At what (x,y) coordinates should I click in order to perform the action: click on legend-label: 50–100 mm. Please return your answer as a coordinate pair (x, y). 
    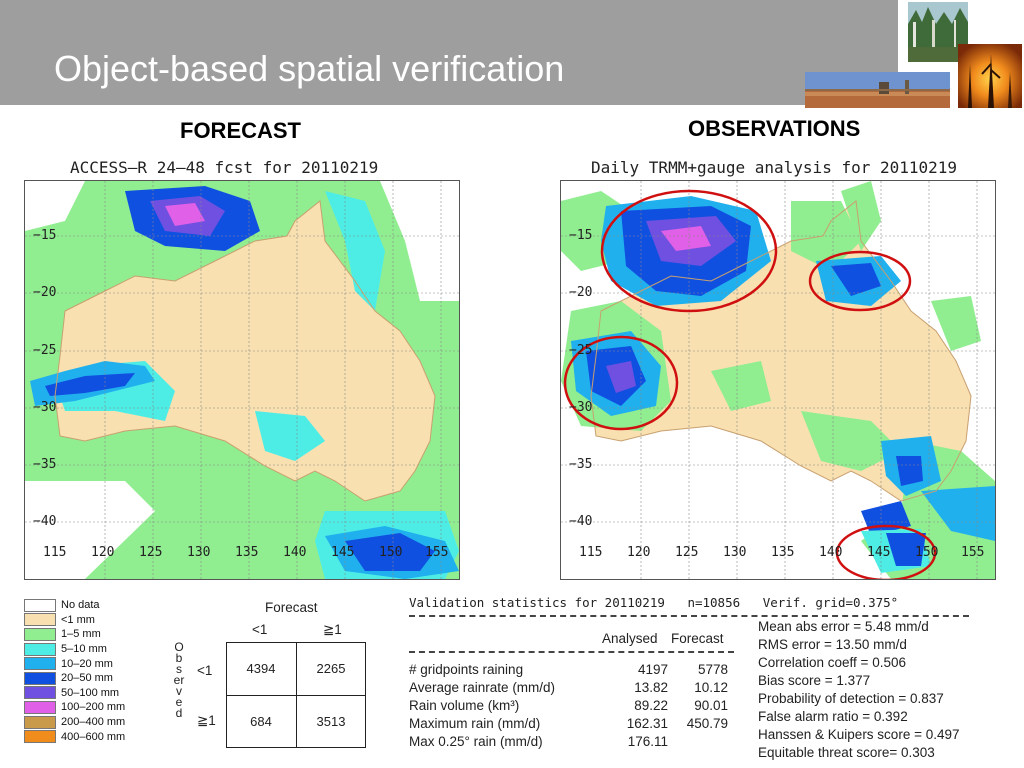
    Looking at the image, I should click on (90, 692).